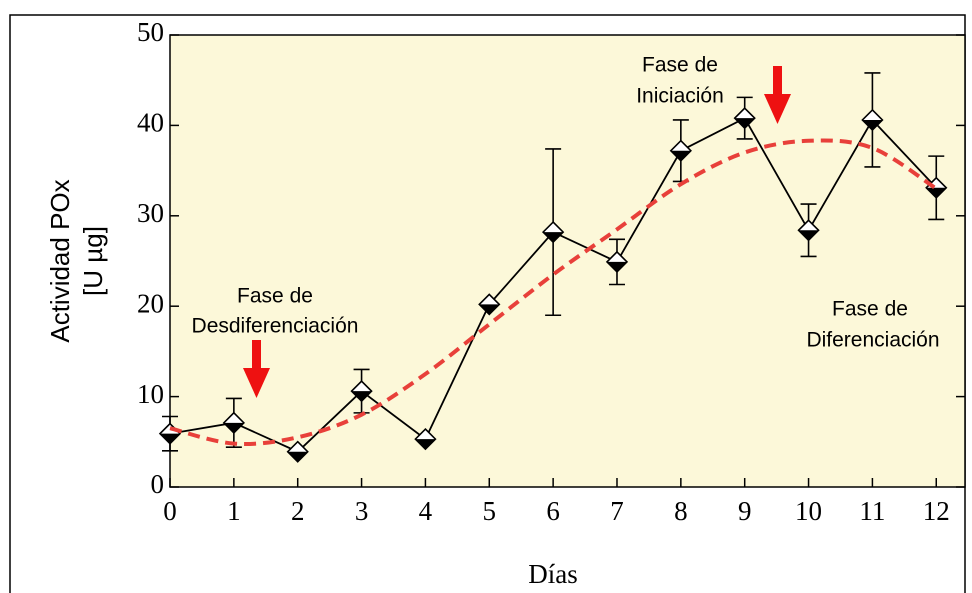 The image size is (972, 593). I want to click on y-tick-label: 0, so click(158, 484).